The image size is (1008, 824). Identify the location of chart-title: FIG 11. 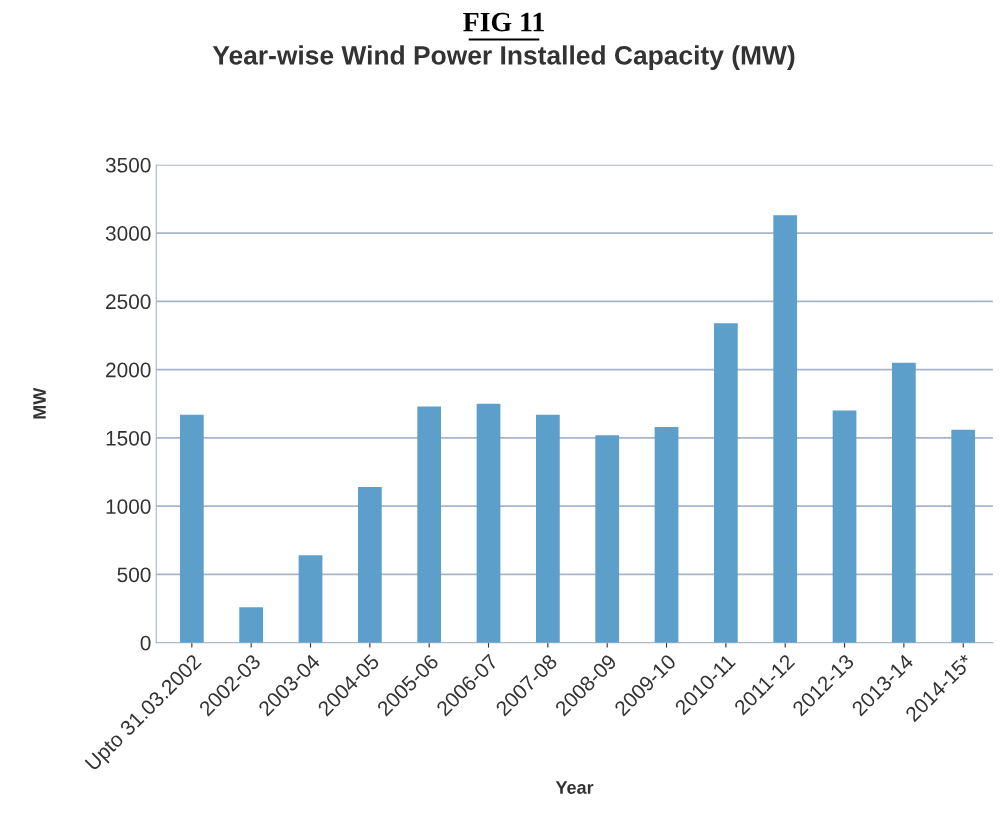
(503, 22).